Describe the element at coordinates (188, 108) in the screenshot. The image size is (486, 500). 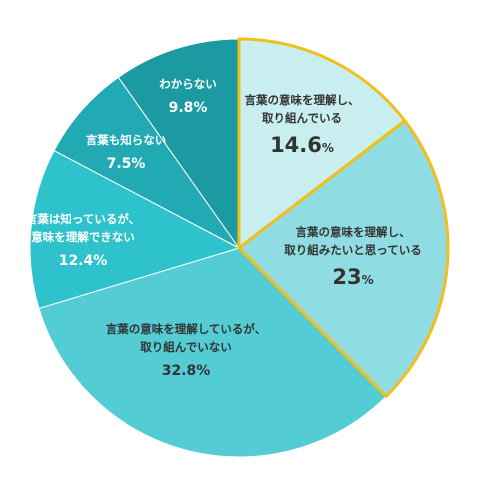
I see `slice-value: 9.8%` at that location.